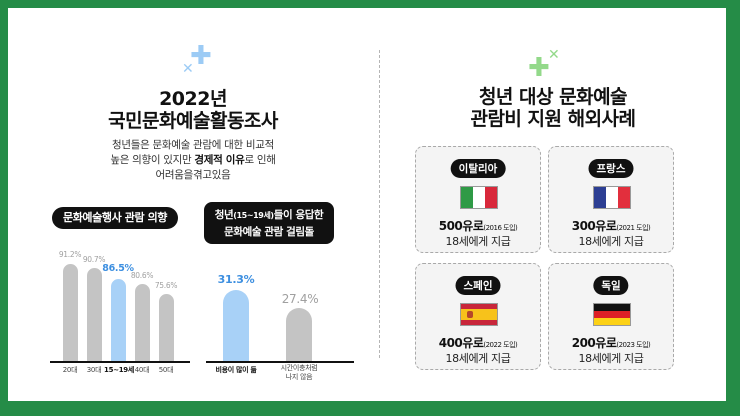  I want to click on country-card-italy: 이탈리아 500유로(2016 도입) 18세에게 지급, so click(478, 199).